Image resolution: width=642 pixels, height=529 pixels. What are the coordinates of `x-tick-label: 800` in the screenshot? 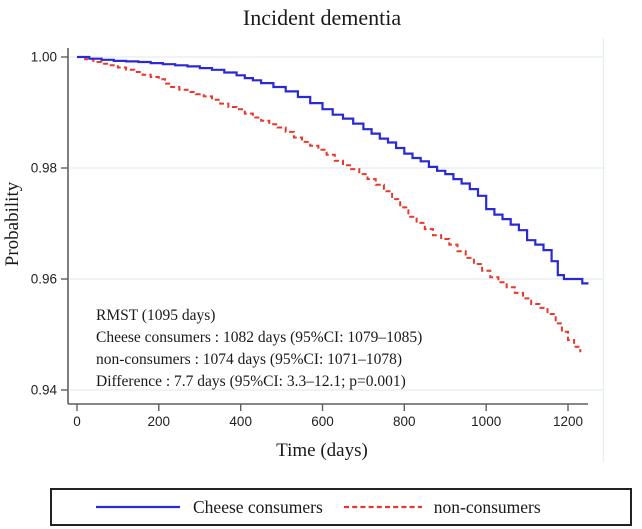 It's located at (404, 421).